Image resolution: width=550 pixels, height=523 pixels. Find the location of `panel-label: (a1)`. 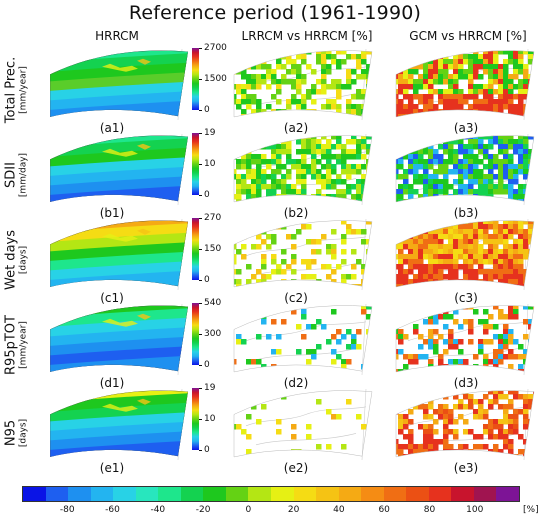

panel-label: (a1) is located at coordinates (112, 128).